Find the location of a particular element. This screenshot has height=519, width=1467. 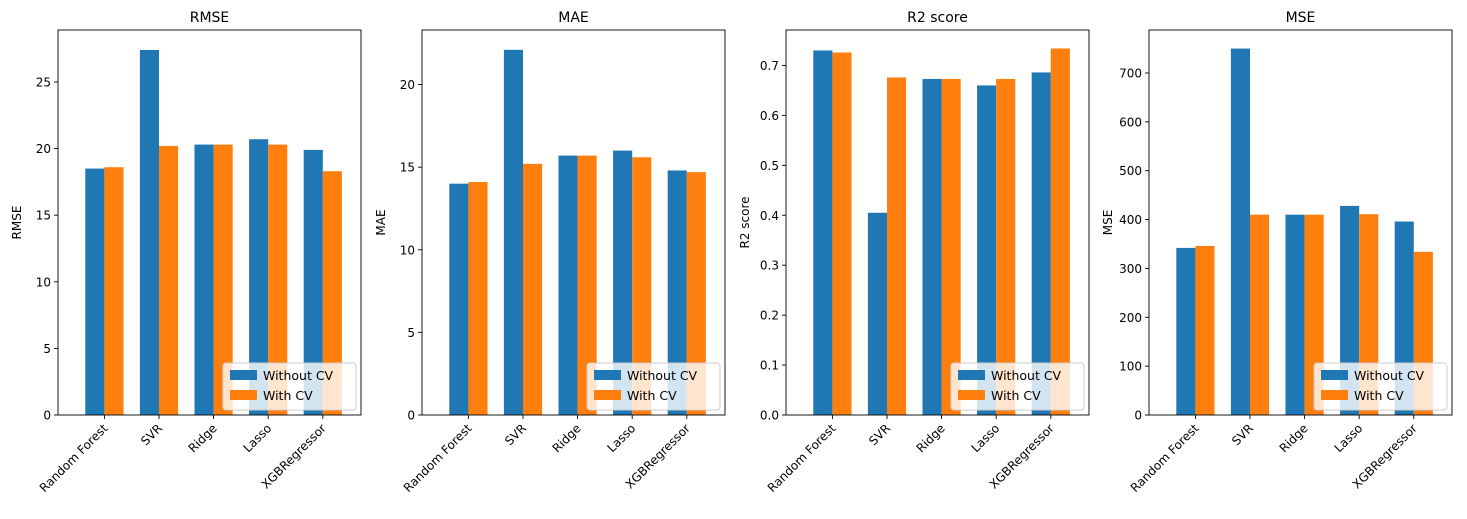

chart-title: R2 score is located at coordinates (937, 18).